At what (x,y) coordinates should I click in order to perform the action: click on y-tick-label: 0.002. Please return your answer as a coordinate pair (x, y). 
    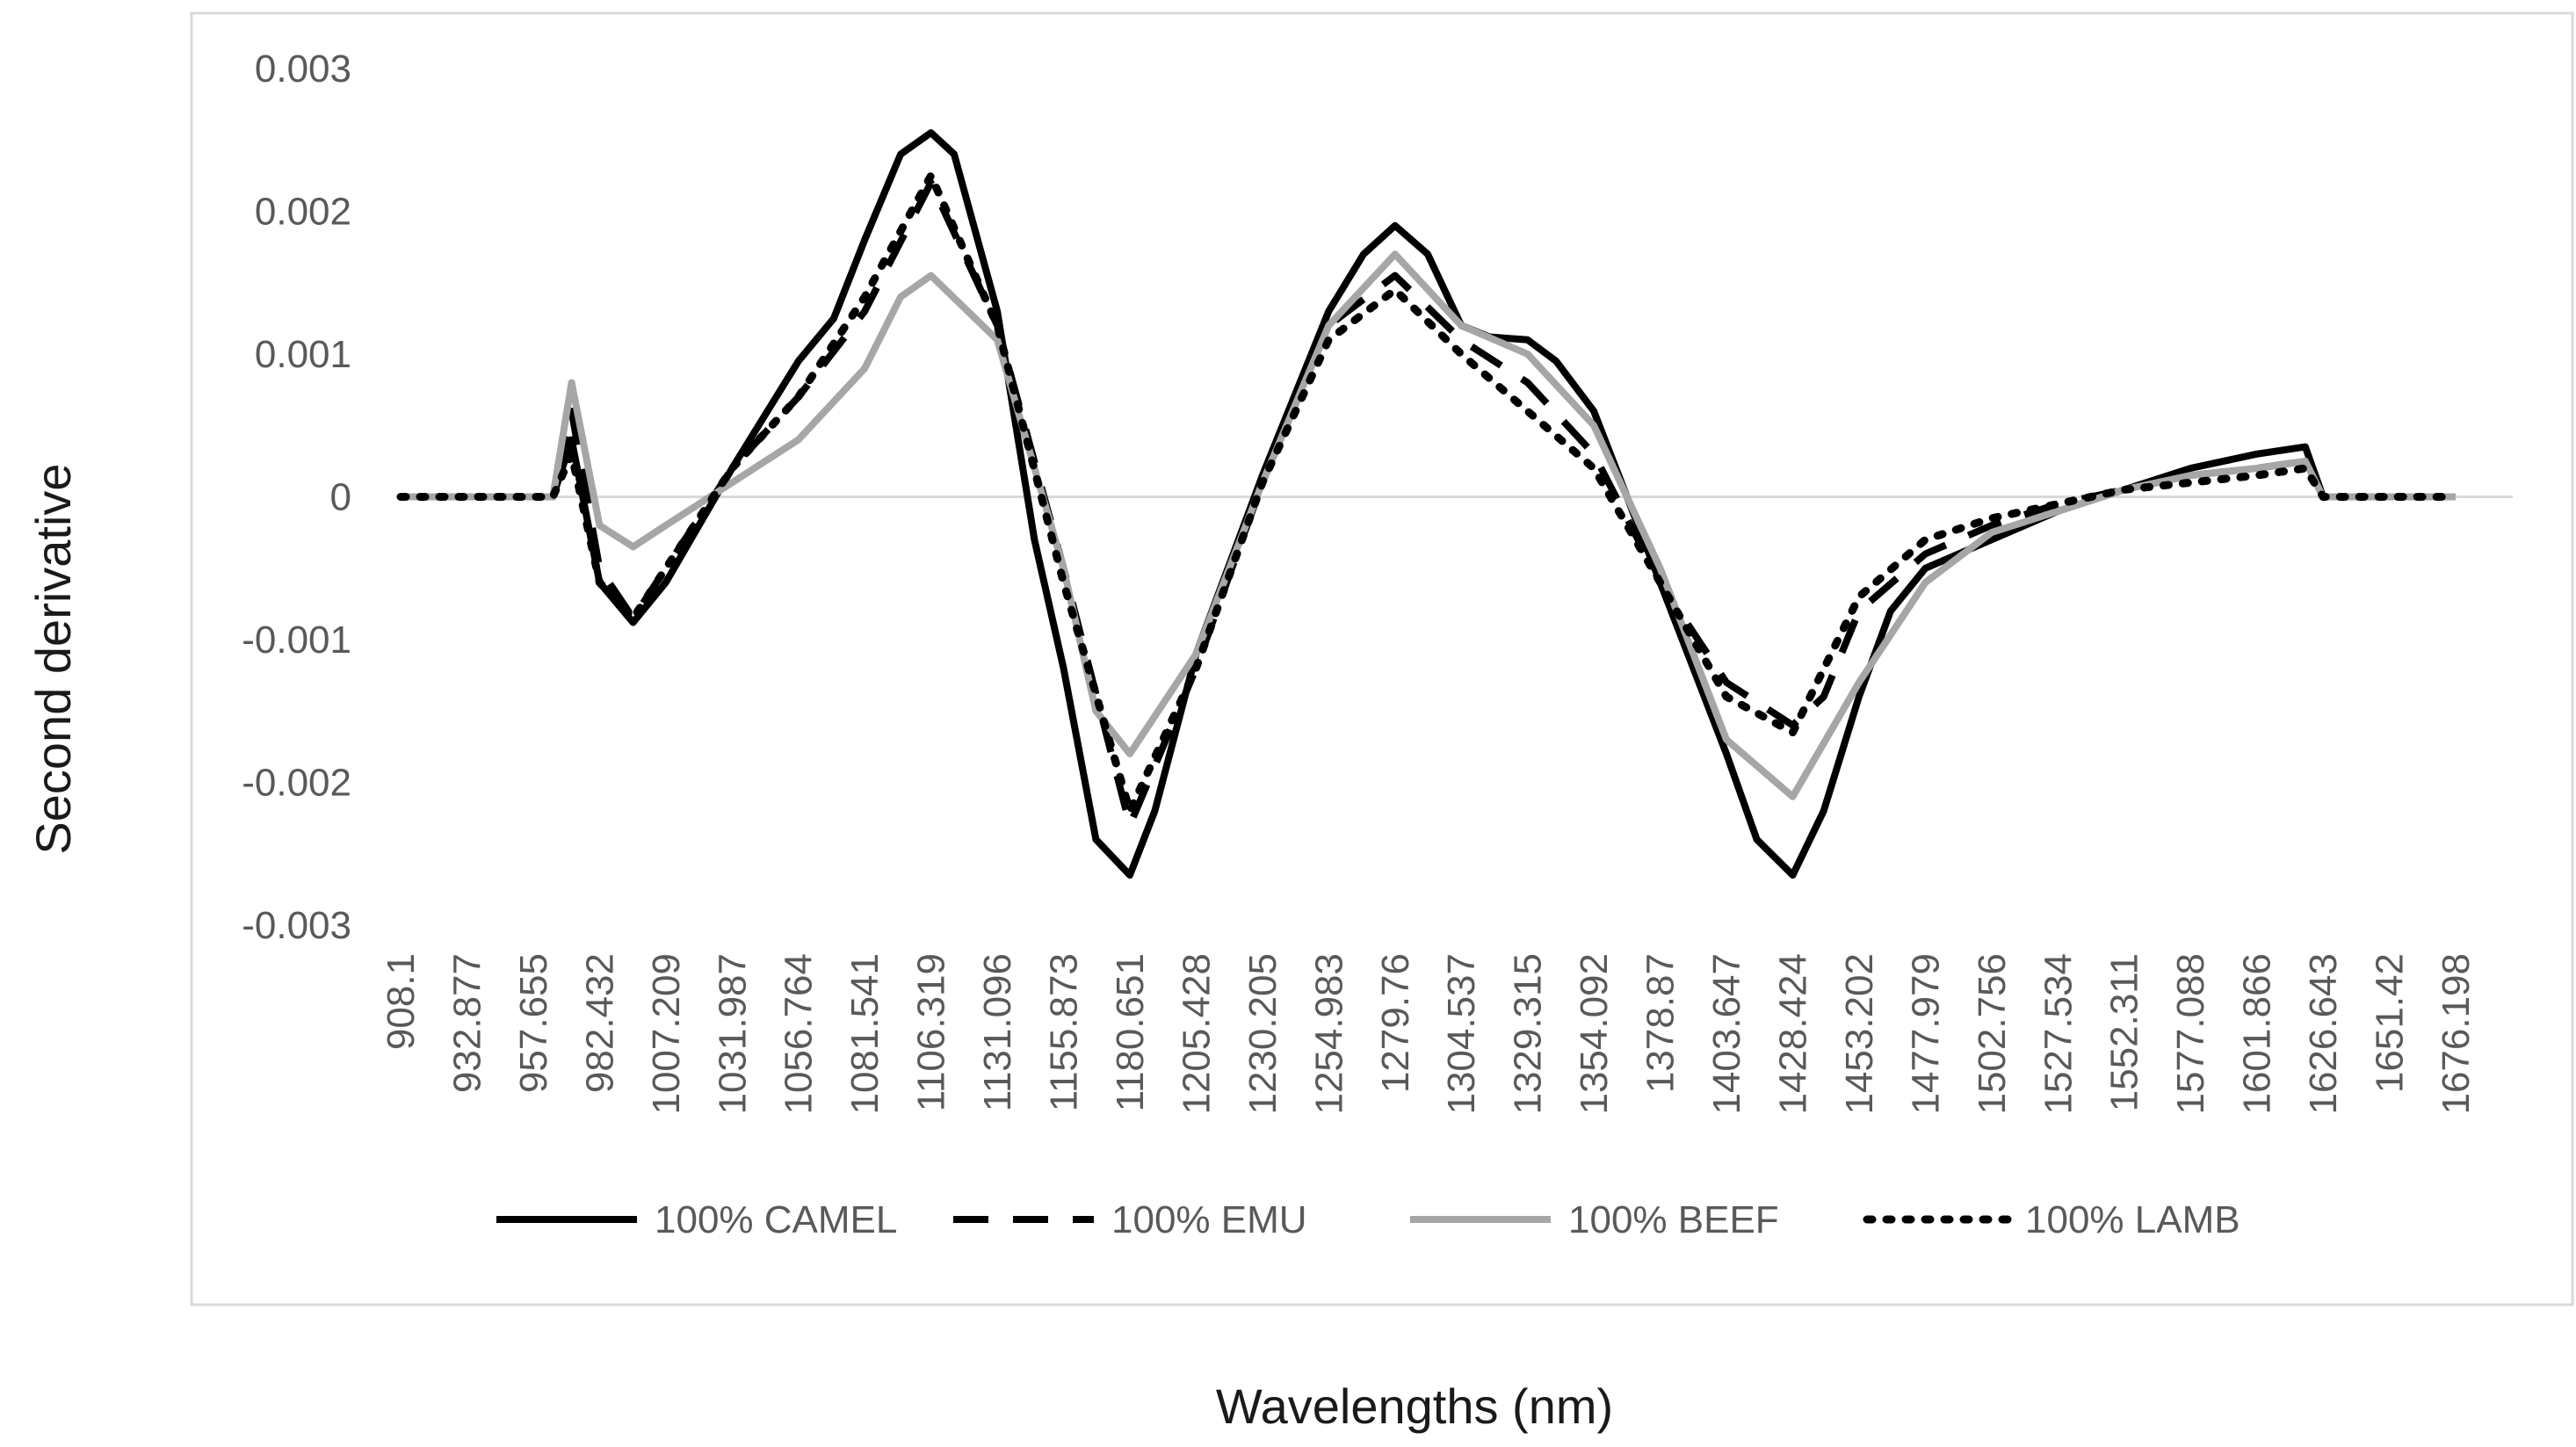
    Looking at the image, I should click on (303, 212).